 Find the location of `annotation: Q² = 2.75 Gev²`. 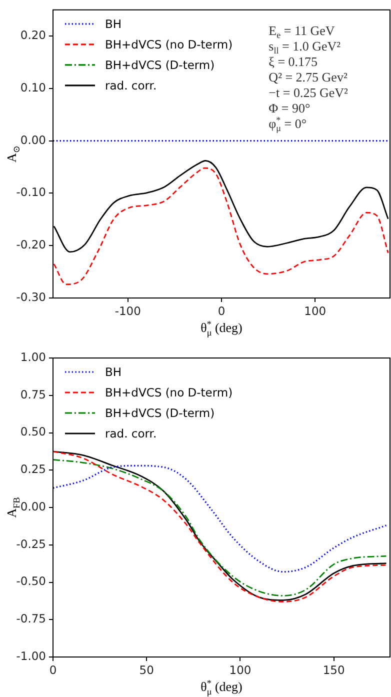

annotation: Q² = 2.75 Gev² is located at coordinates (308, 76).